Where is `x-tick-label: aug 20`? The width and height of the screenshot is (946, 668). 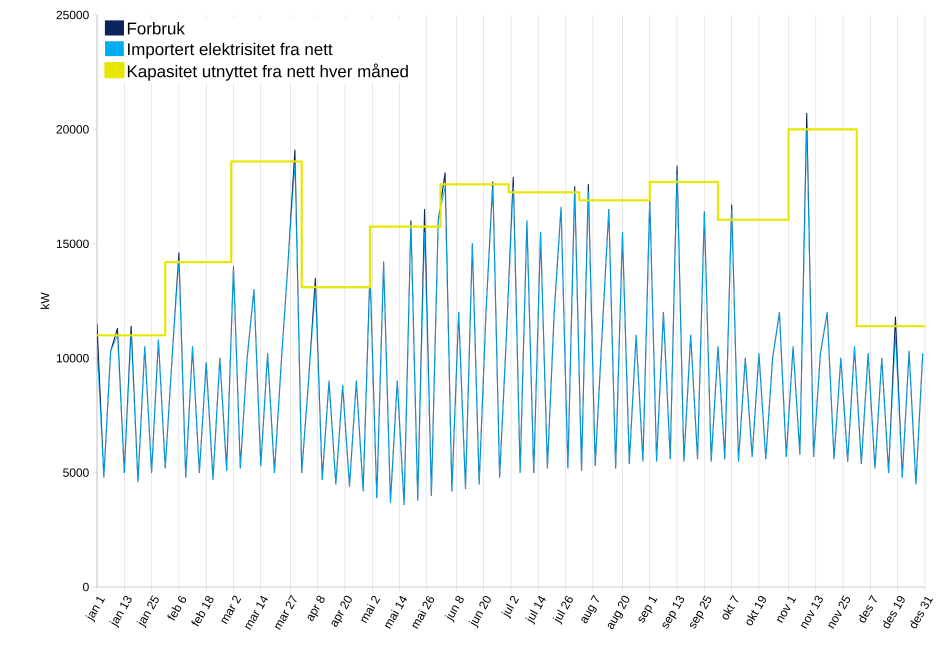 x-tick-label: aug 20 is located at coordinates (619, 613).